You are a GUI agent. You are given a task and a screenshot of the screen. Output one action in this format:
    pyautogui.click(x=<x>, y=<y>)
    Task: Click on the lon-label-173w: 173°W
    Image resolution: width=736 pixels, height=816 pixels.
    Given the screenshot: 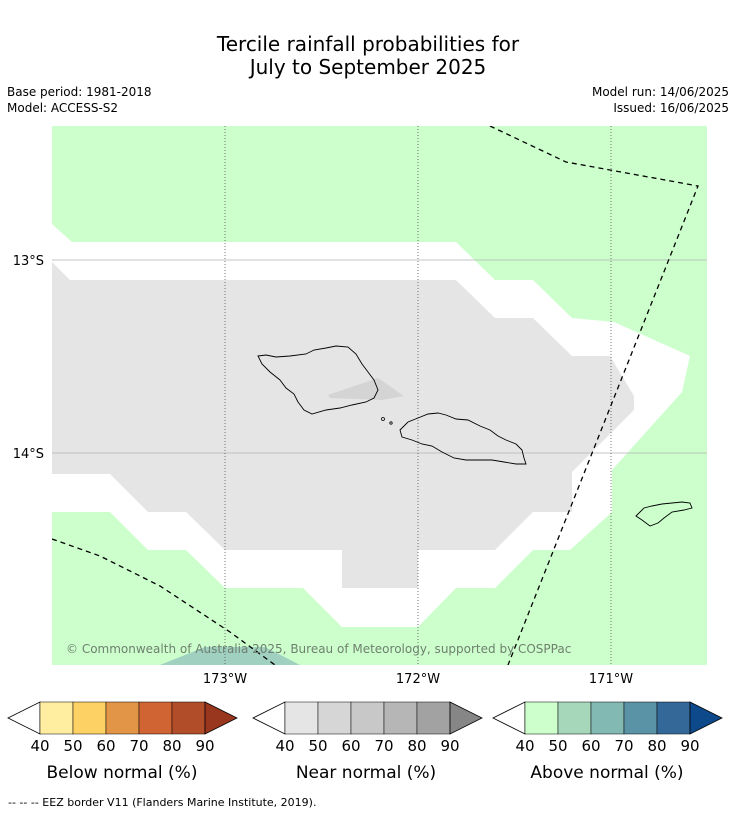 What is the action you would take?
    pyautogui.click(x=225, y=679)
    